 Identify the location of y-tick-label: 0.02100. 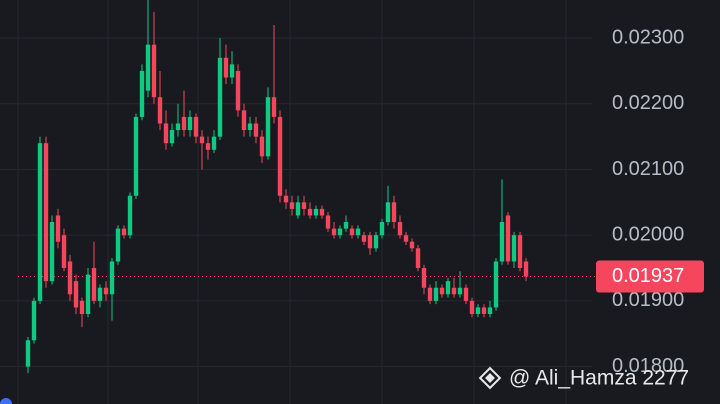
(648, 169).